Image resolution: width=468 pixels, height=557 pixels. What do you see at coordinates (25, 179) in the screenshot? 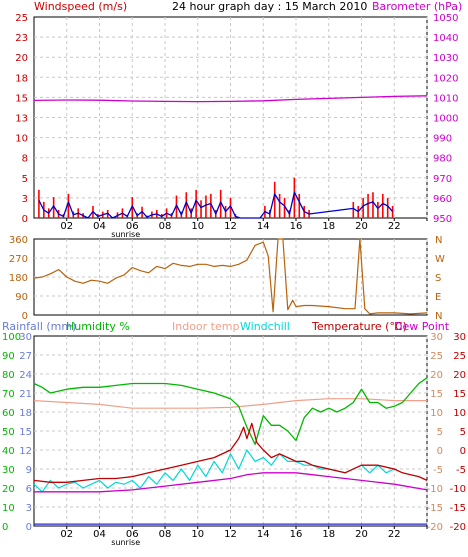
I see `windspeed-y-tick-label: 5` at bounding box center [25, 179].